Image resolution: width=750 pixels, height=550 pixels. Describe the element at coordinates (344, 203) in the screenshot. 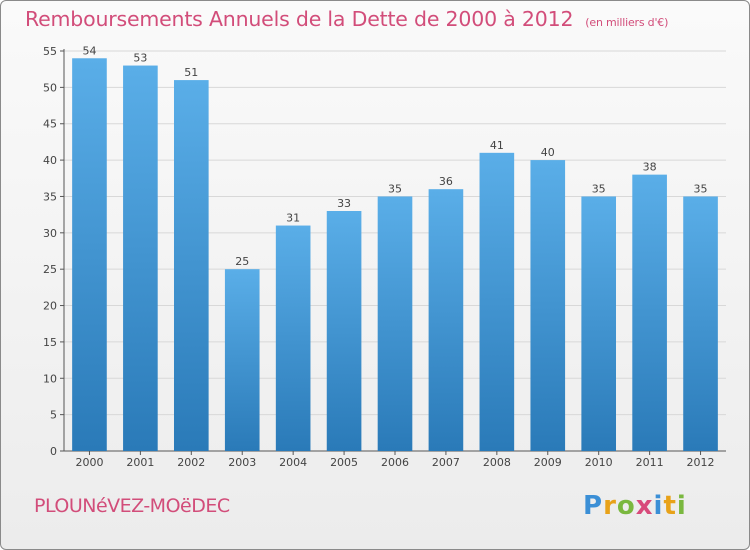

I see `bar-value-label: 33` at that location.